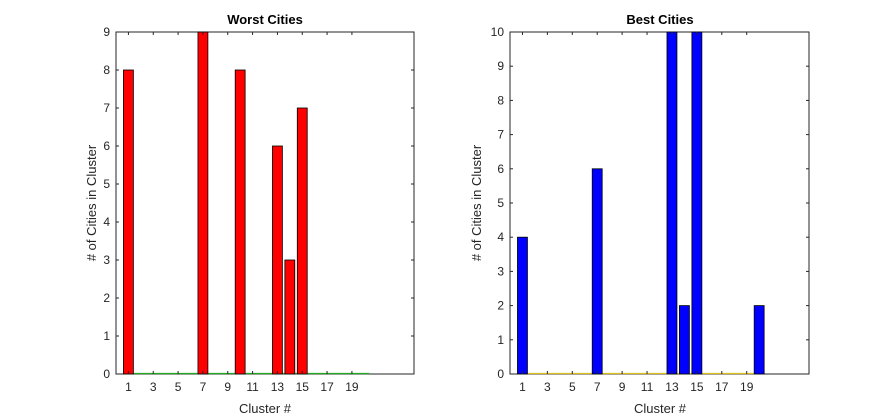 The image size is (896, 420). Describe the element at coordinates (498, 32) in the screenshot. I see `y-tick-label: 10` at that location.